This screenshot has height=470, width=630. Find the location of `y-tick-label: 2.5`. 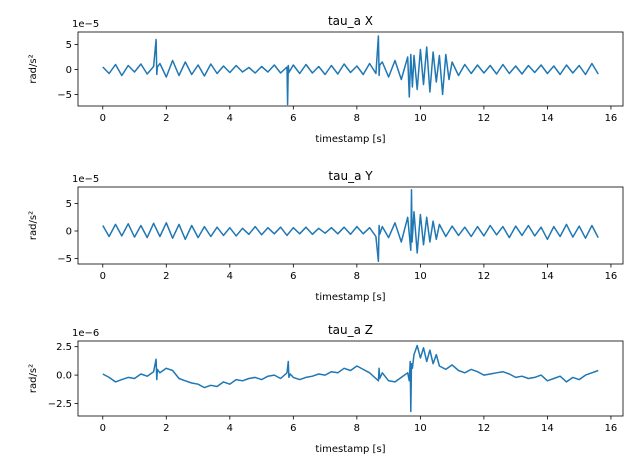

y-tick-label: 2.5 is located at coordinates (64, 347).